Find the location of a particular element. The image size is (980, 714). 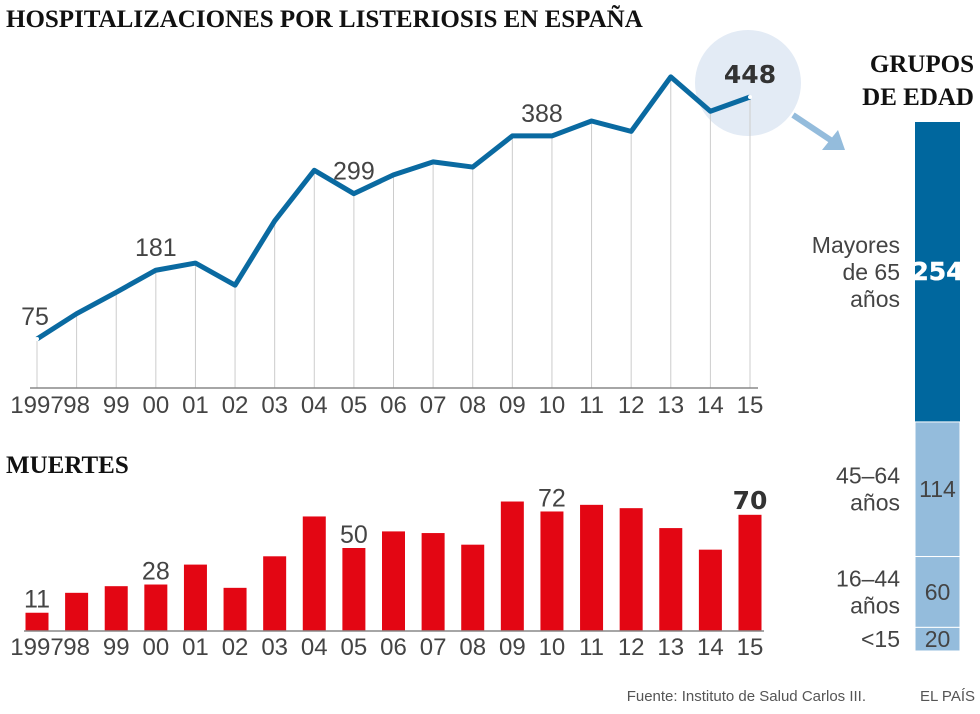

data-label: 181 is located at coordinates (156, 248).